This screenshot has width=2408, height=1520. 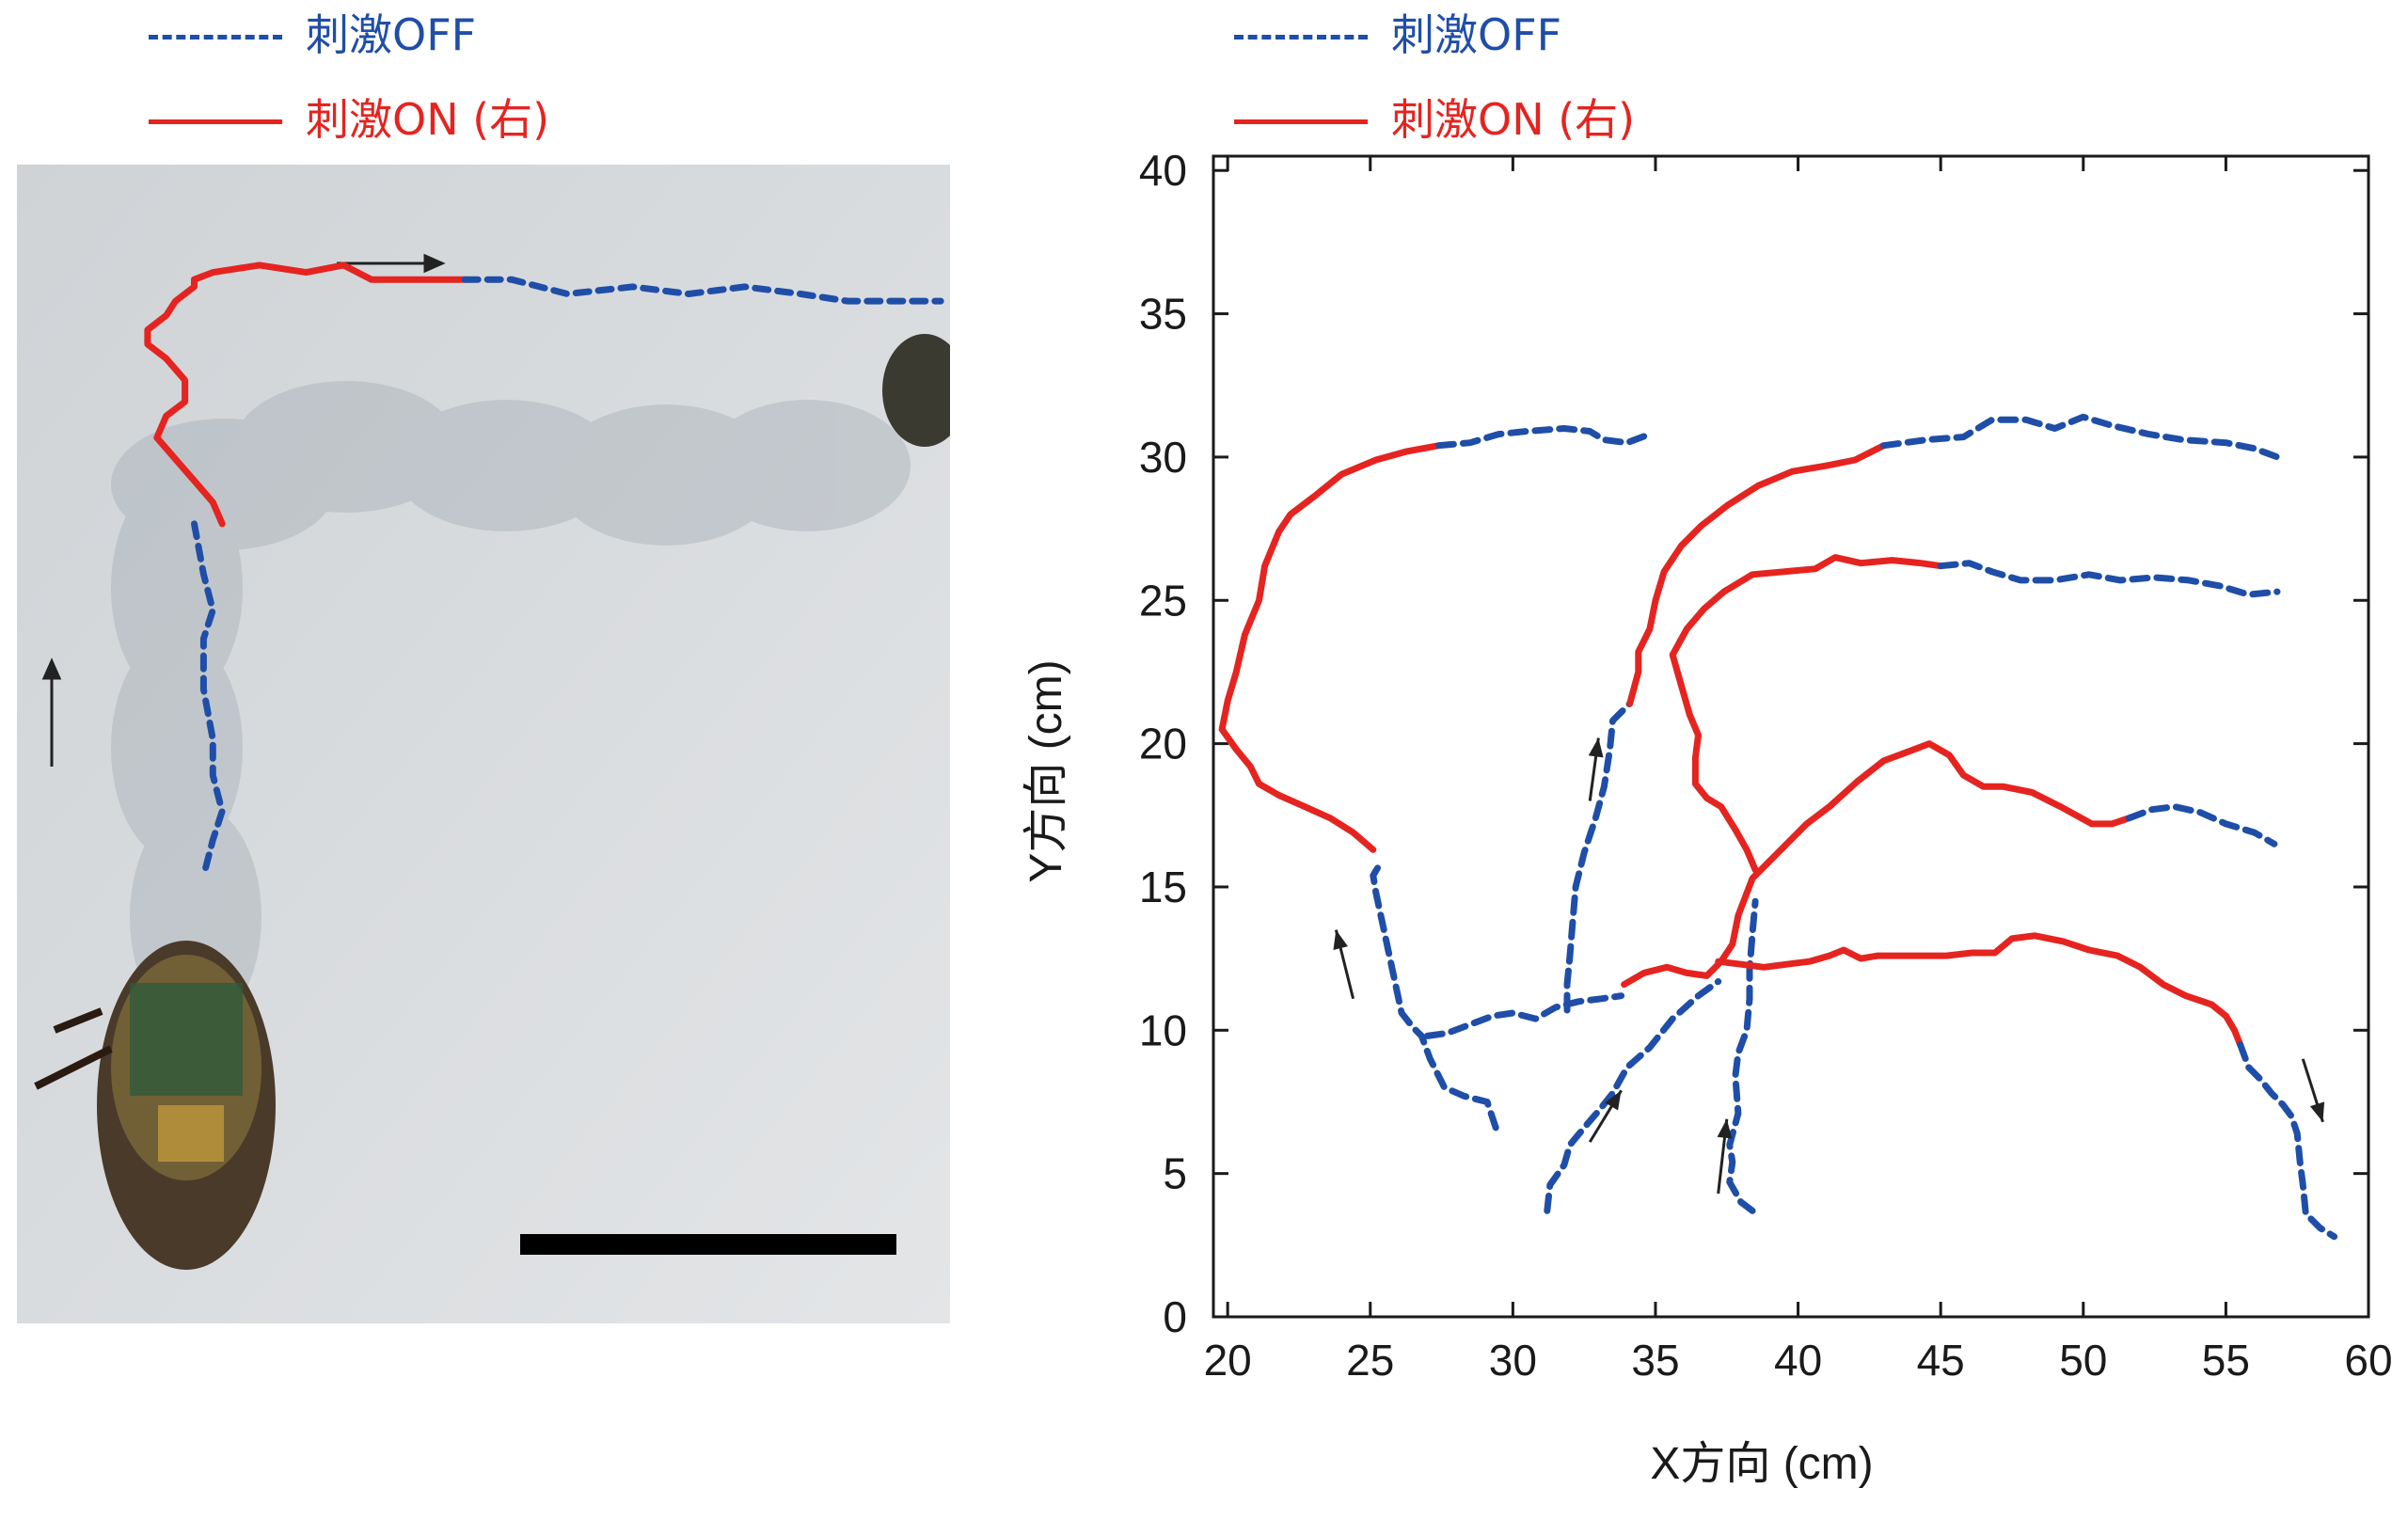 I want to click on x-tick-label: 25, so click(x=1370, y=1360).